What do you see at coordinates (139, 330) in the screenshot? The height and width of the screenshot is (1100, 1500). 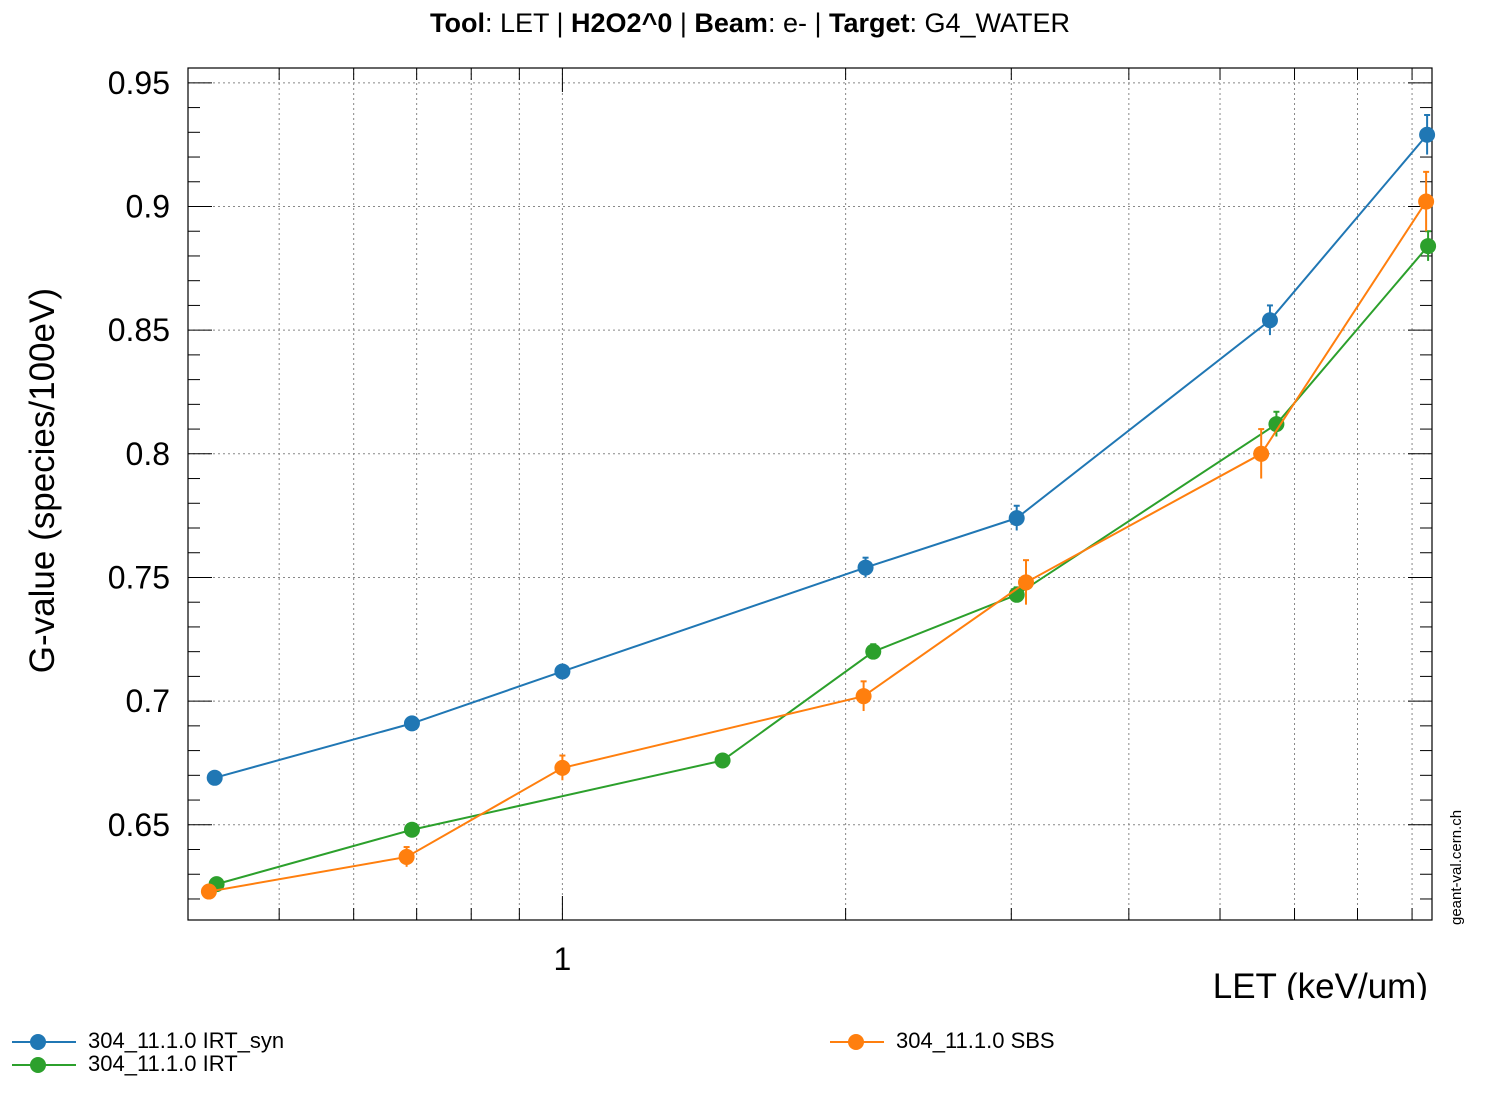 I see `y-tick-label: 0.85` at bounding box center [139, 330].